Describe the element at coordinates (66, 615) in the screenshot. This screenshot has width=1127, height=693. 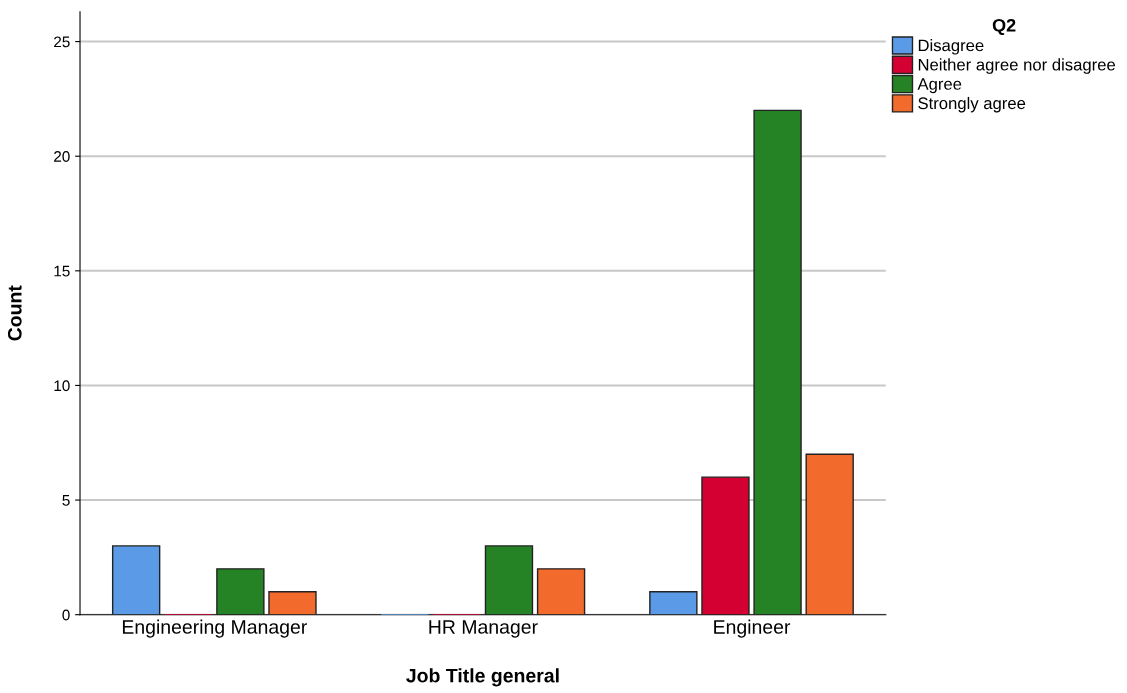
I see `y-tick-label: 0` at that location.